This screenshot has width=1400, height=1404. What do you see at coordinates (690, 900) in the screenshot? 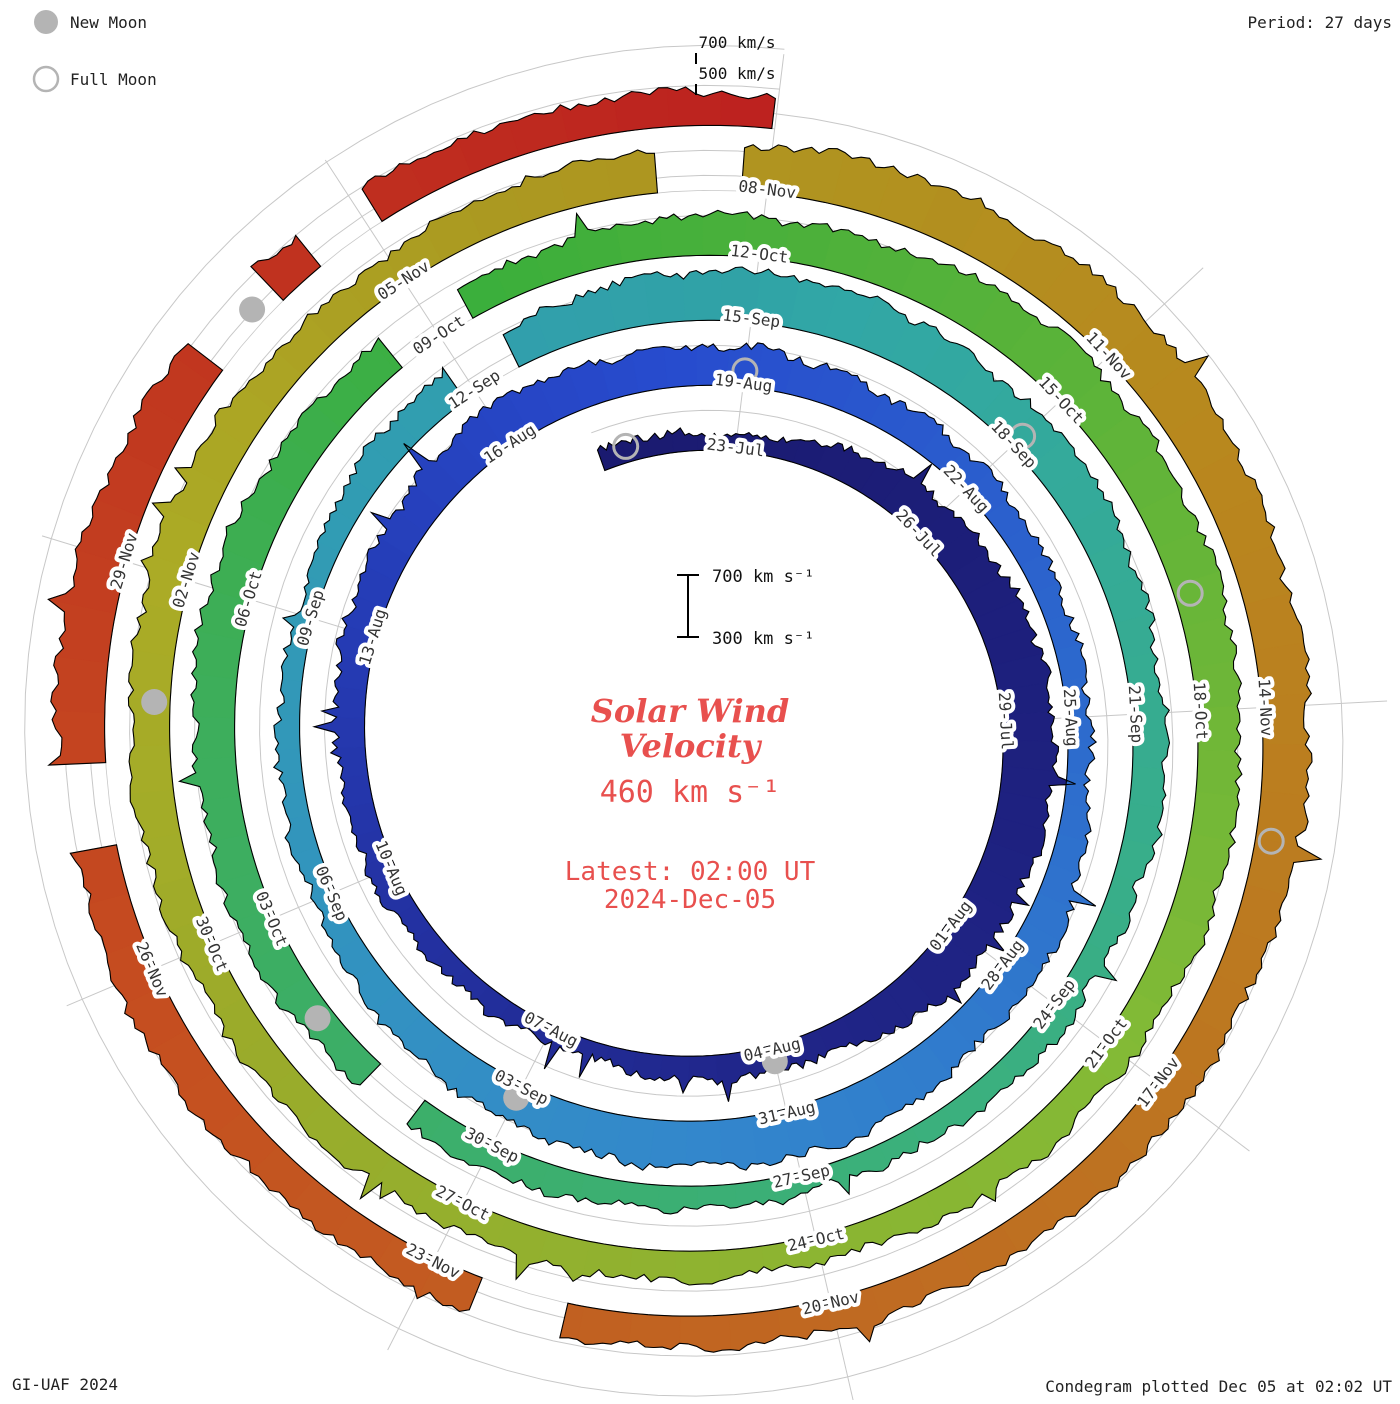
I see `latest-date-label: 2024-Dec-05` at bounding box center [690, 900].